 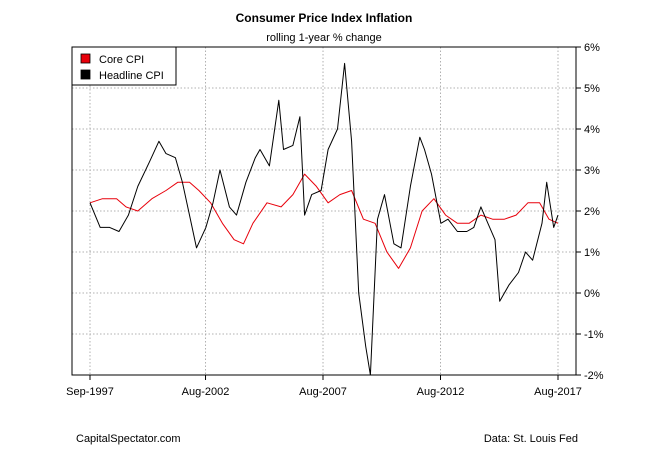 I want to click on footer-data-source: Data: St. Louis Fed, so click(x=531, y=439).